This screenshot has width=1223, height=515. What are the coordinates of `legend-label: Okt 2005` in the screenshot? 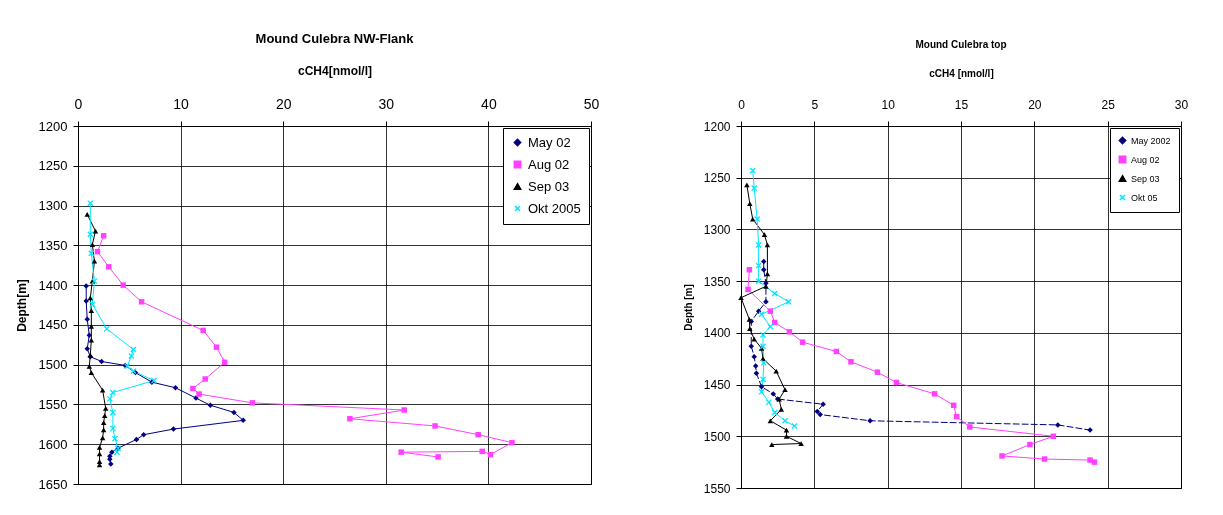 It's located at (554, 208).